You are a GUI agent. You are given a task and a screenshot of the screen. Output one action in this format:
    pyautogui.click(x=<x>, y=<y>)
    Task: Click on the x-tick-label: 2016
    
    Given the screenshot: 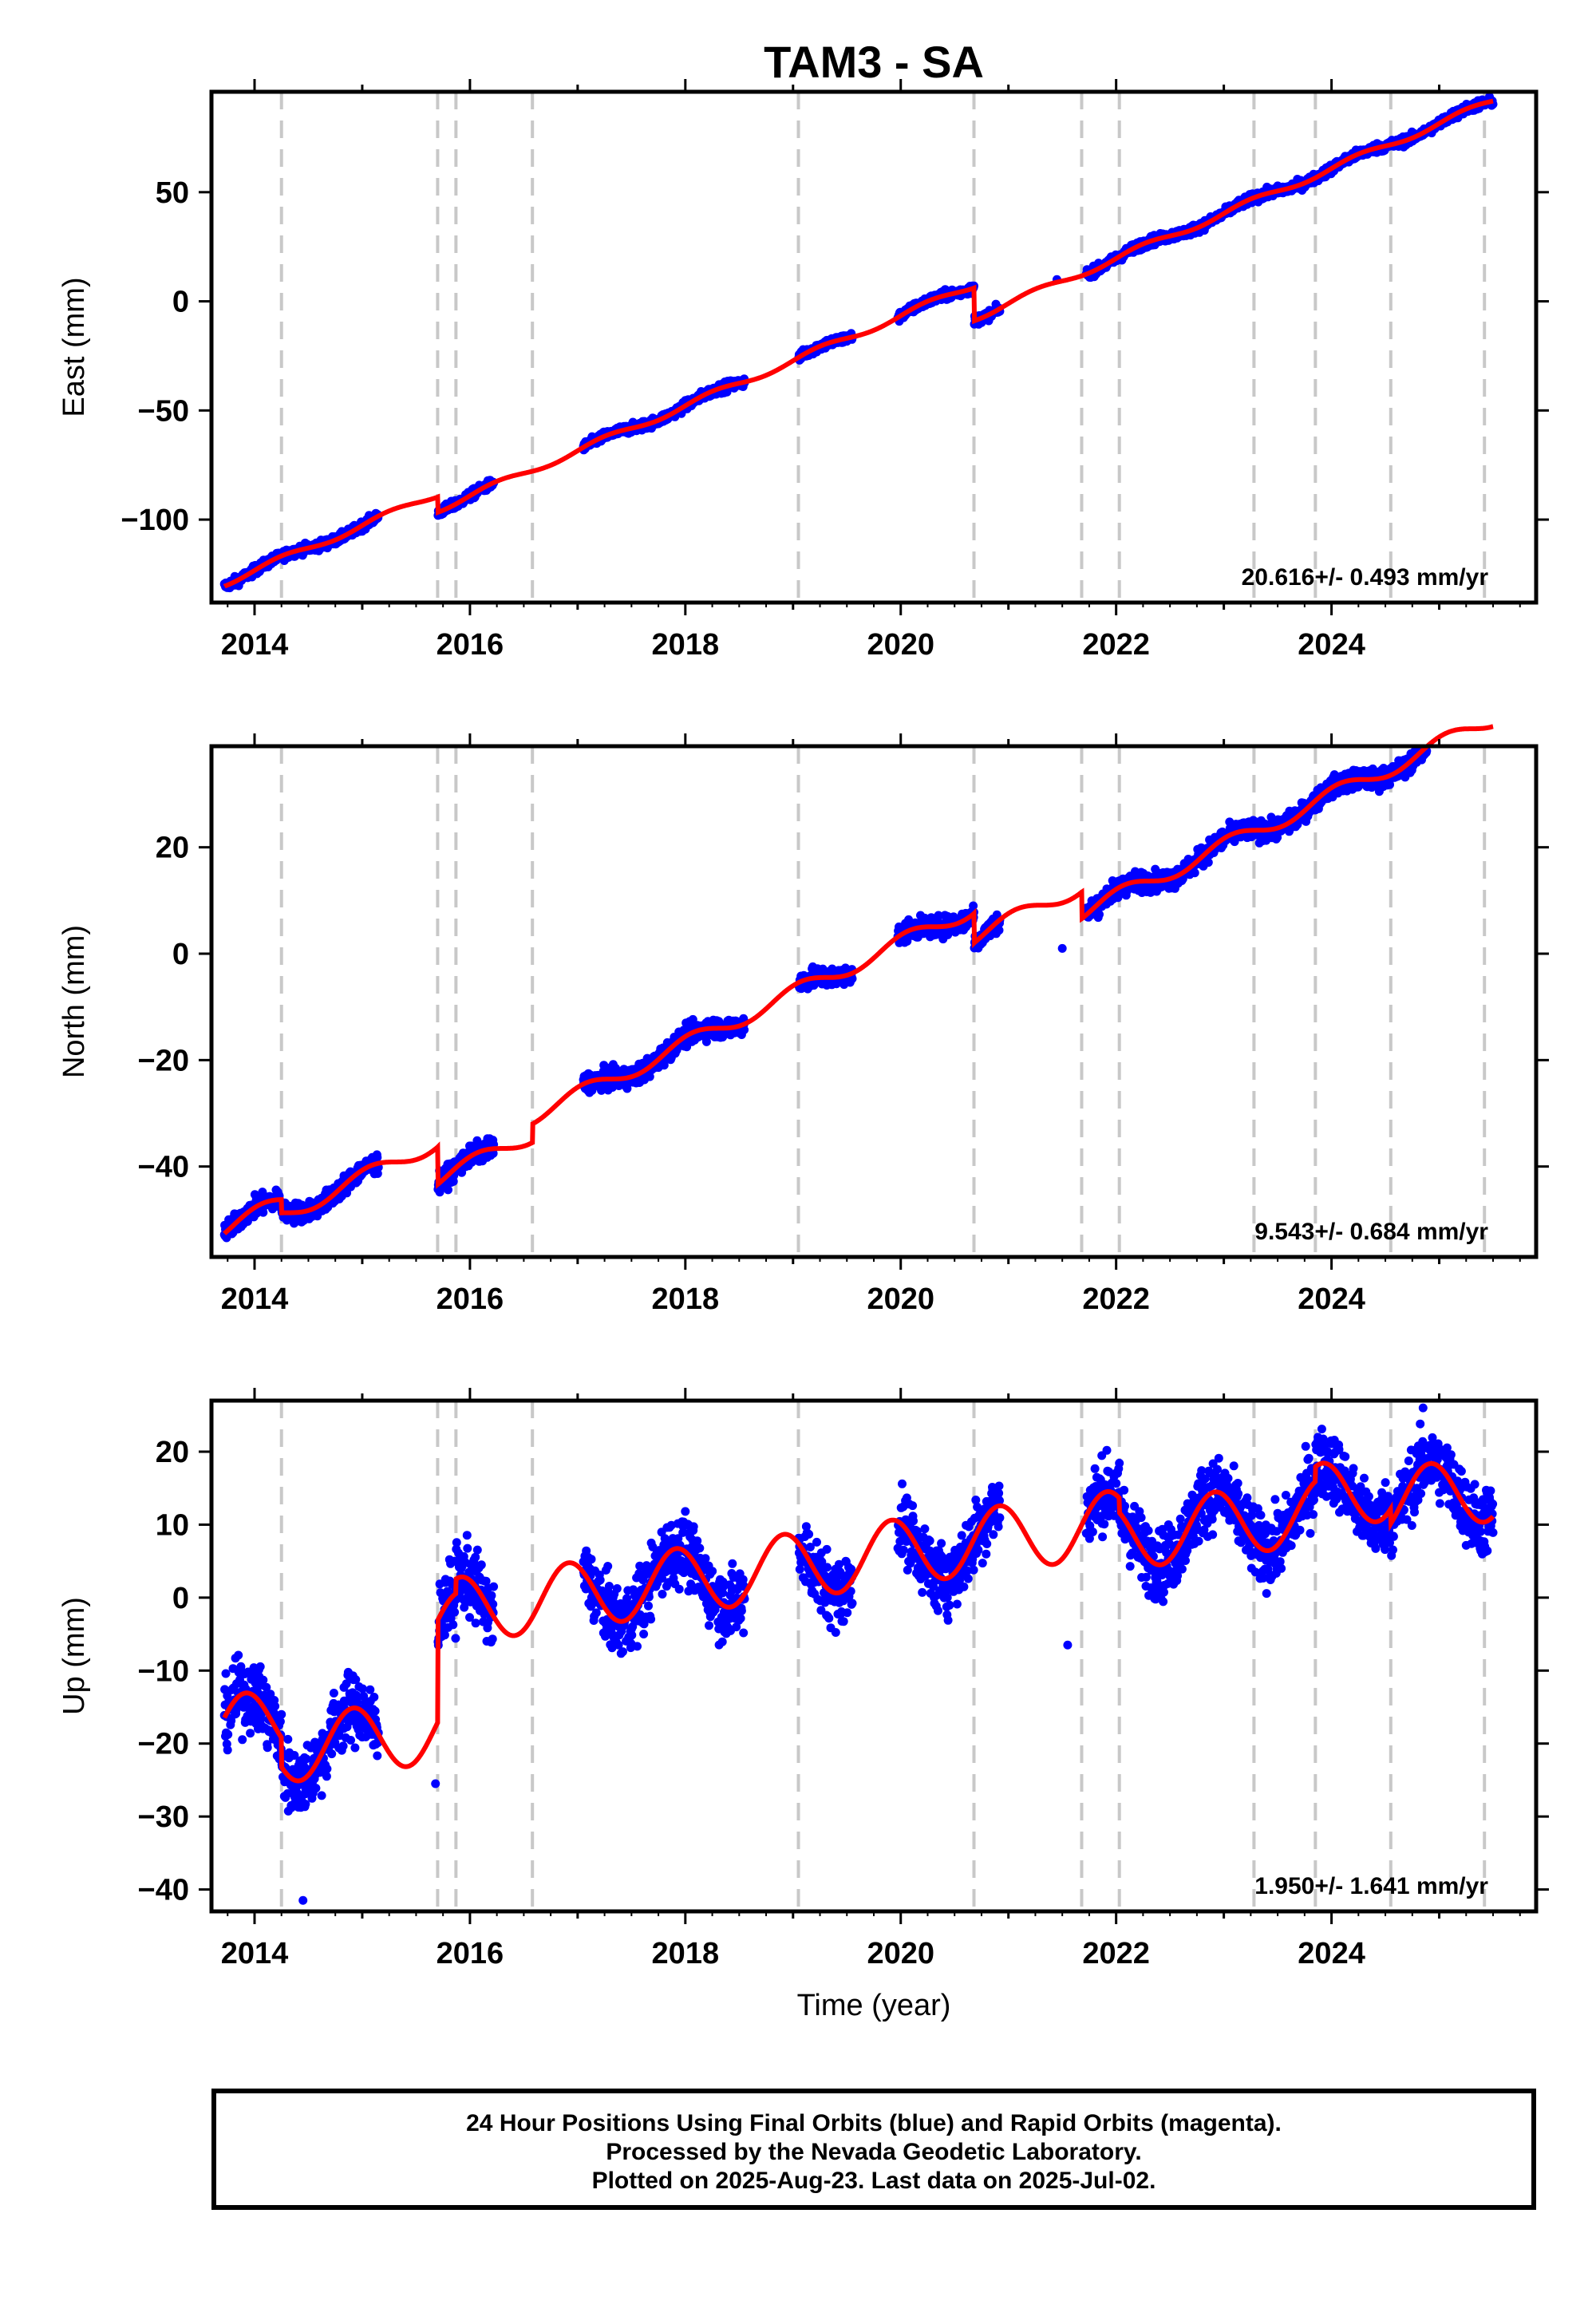 What is the action you would take?
    pyautogui.click(x=470, y=645)
    